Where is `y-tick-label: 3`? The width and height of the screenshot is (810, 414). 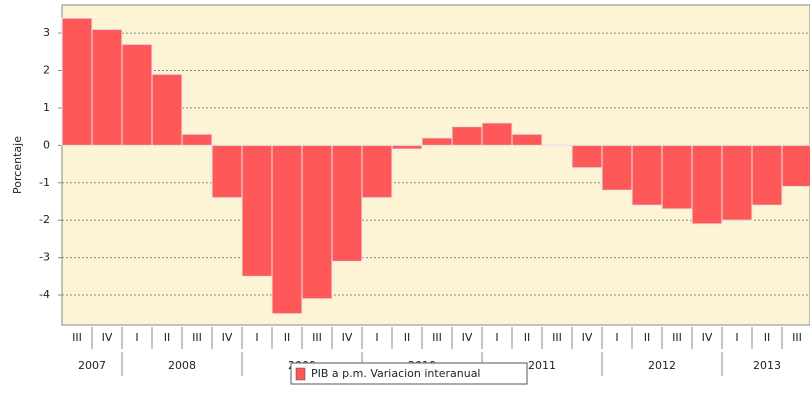
y-tick-label: 3 is located at coordinates (46, 32).